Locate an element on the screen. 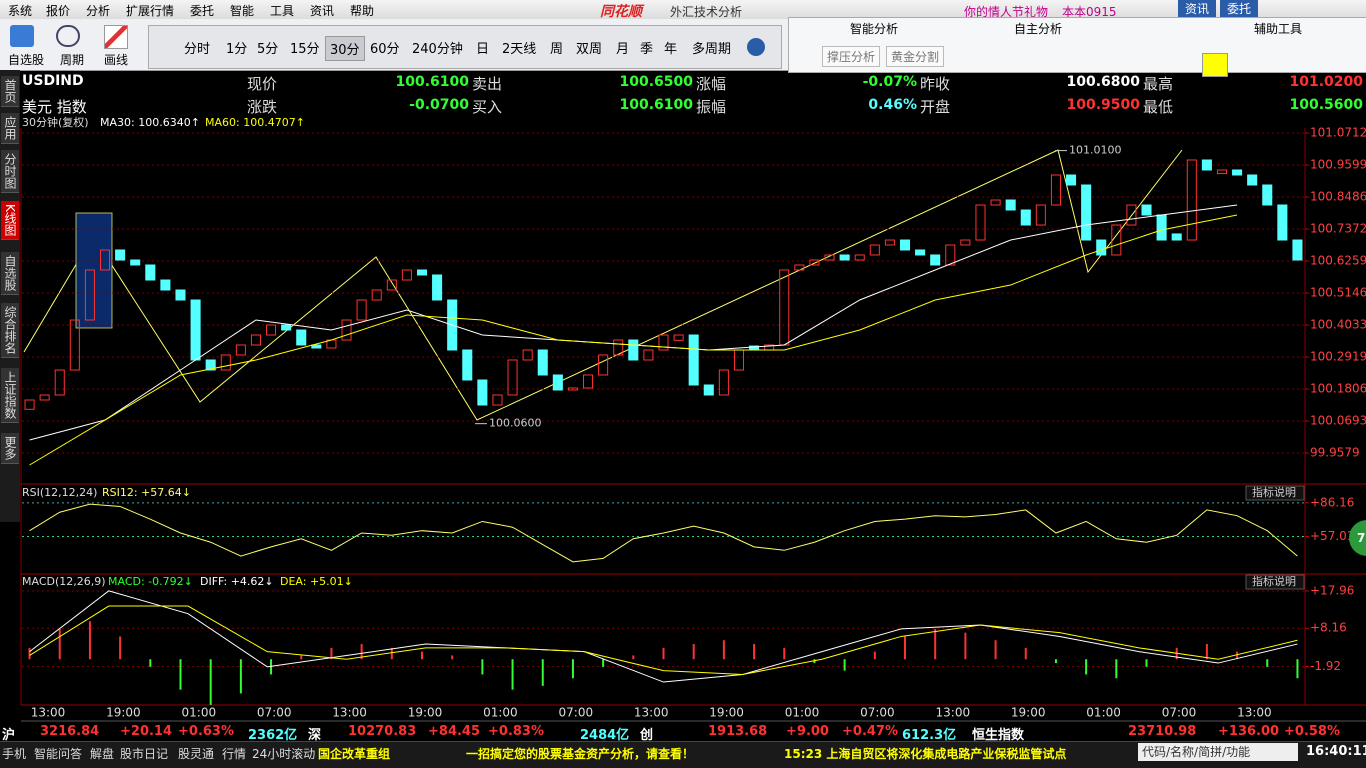 The height and width of the screenshot is (768, 1366). period-button: 多周期 is located at coordinates (712, 49).